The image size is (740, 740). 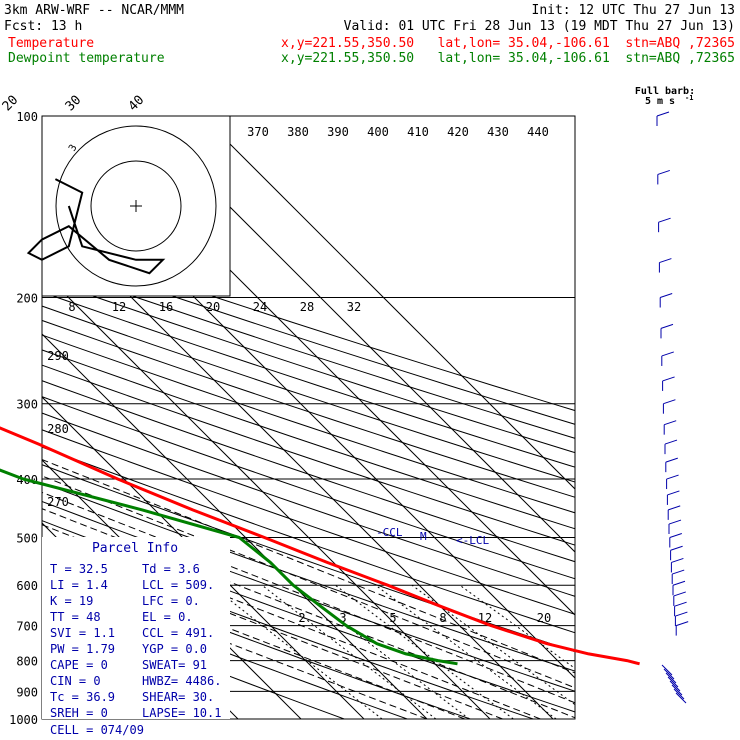 I want to click on theta-label: 420, so click(x=458, y=132).